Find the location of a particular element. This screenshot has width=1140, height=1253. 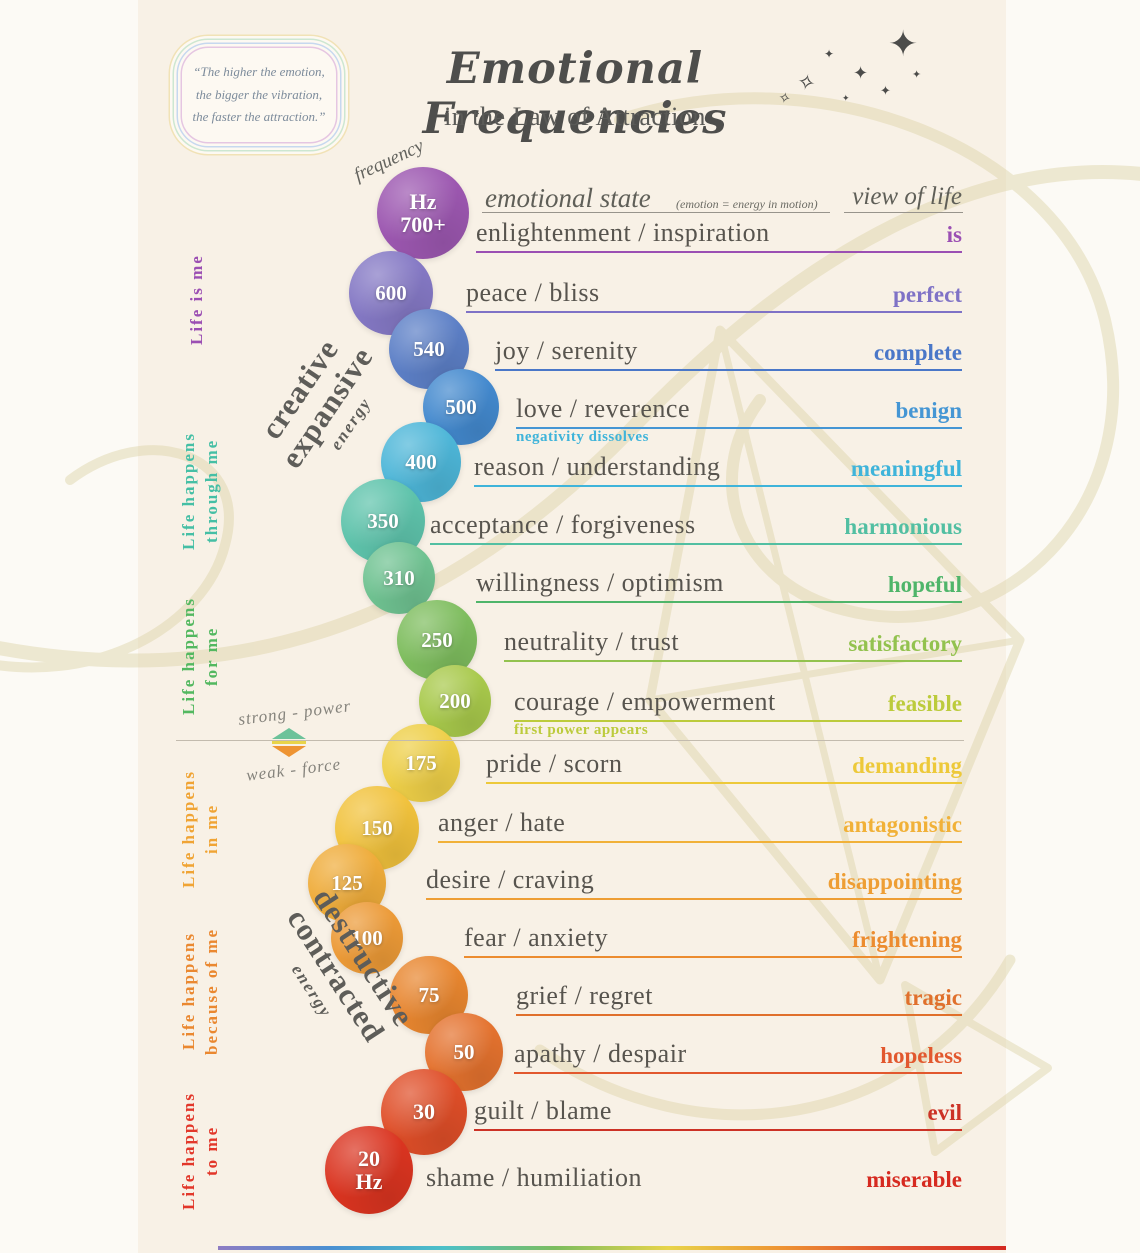

emotion-label: guilt / blame is located at coordinates (543, 1110).